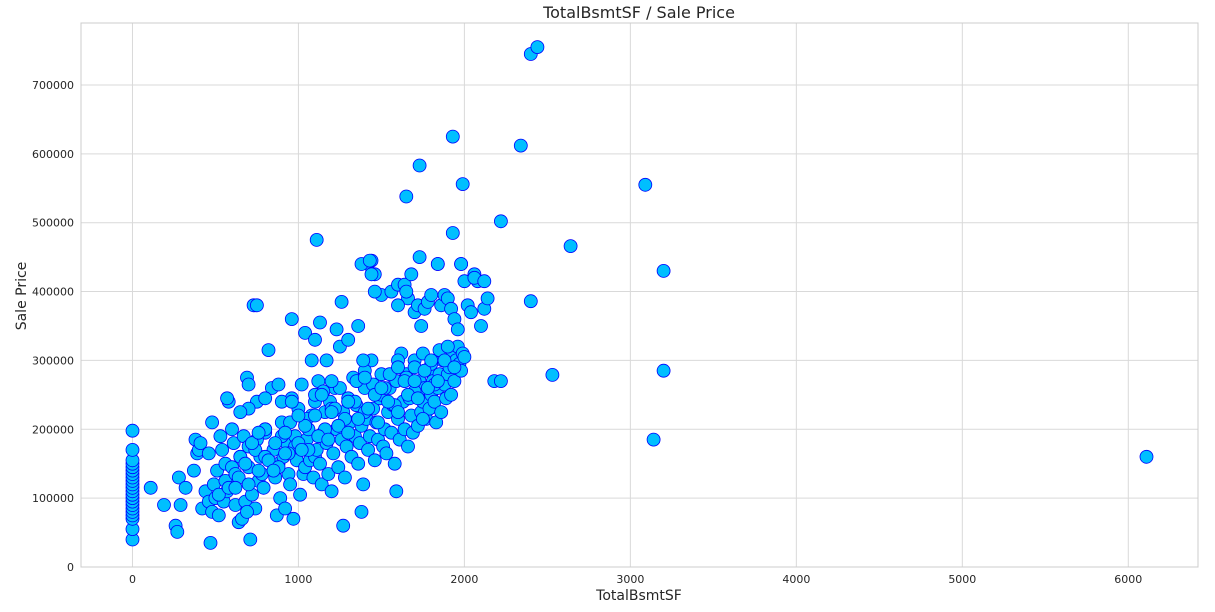 The height and width of the screenshot is (612, 1215). Describe the element at coordinates (53, 292) in the screenshot. I see `y-tick-label: 400000` at that location.